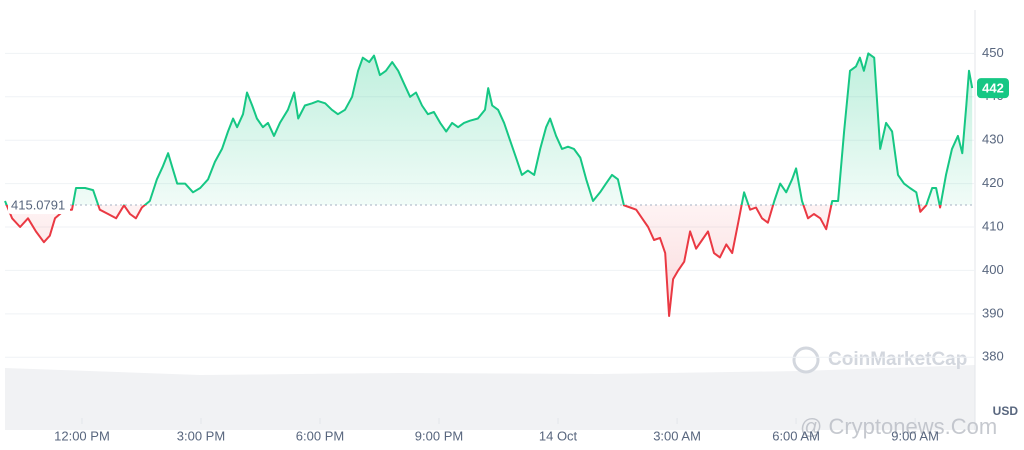 The height and width of the screenshot is (450, 1024). What do you see at coordinates (993, 356) in the screenshot?
I see `y-tick-label: 380` at bounding box center [993, 356].